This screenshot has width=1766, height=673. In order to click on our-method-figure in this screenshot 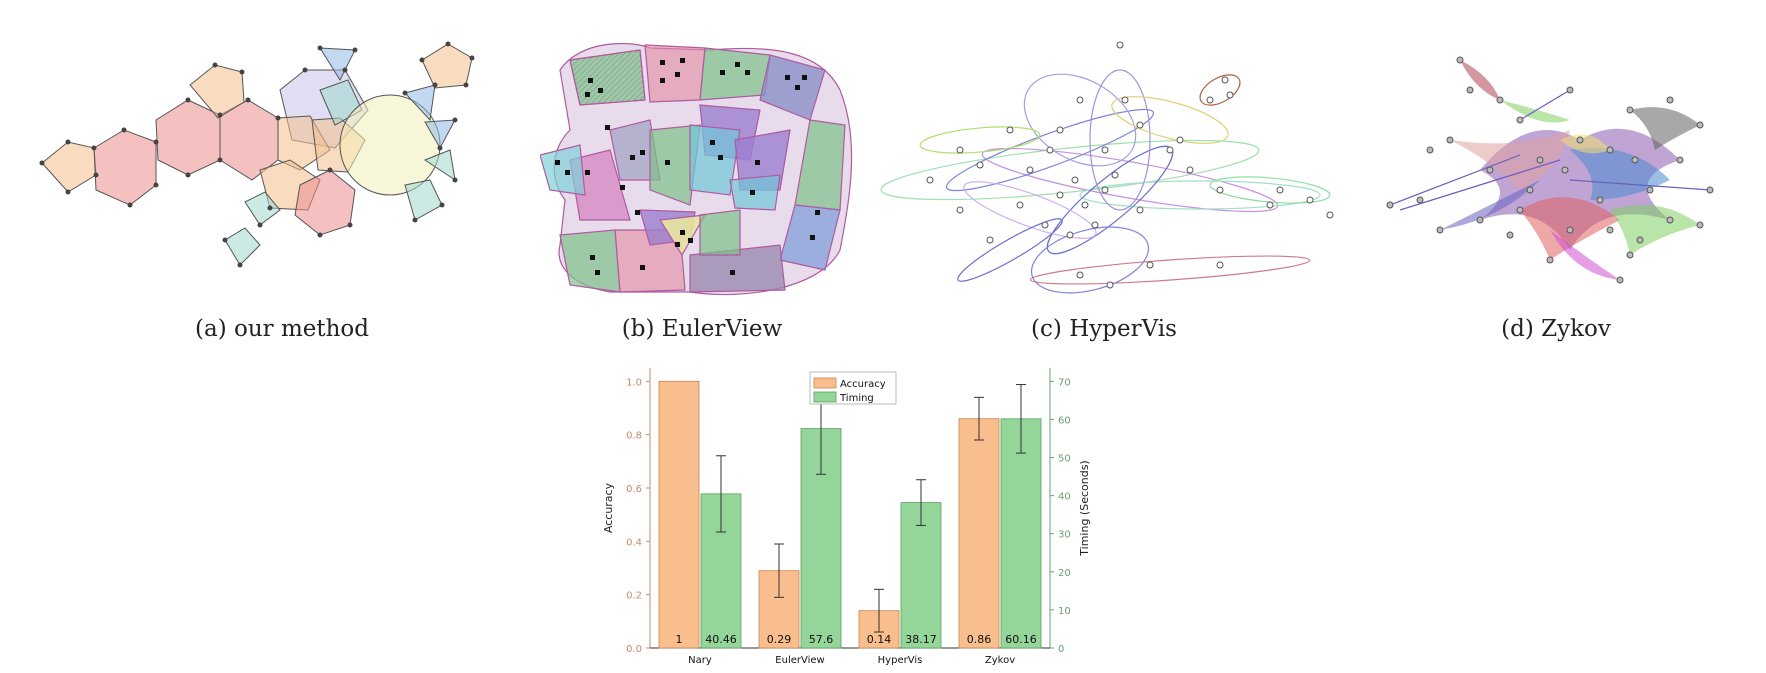, I will do `click(257, 154)`.